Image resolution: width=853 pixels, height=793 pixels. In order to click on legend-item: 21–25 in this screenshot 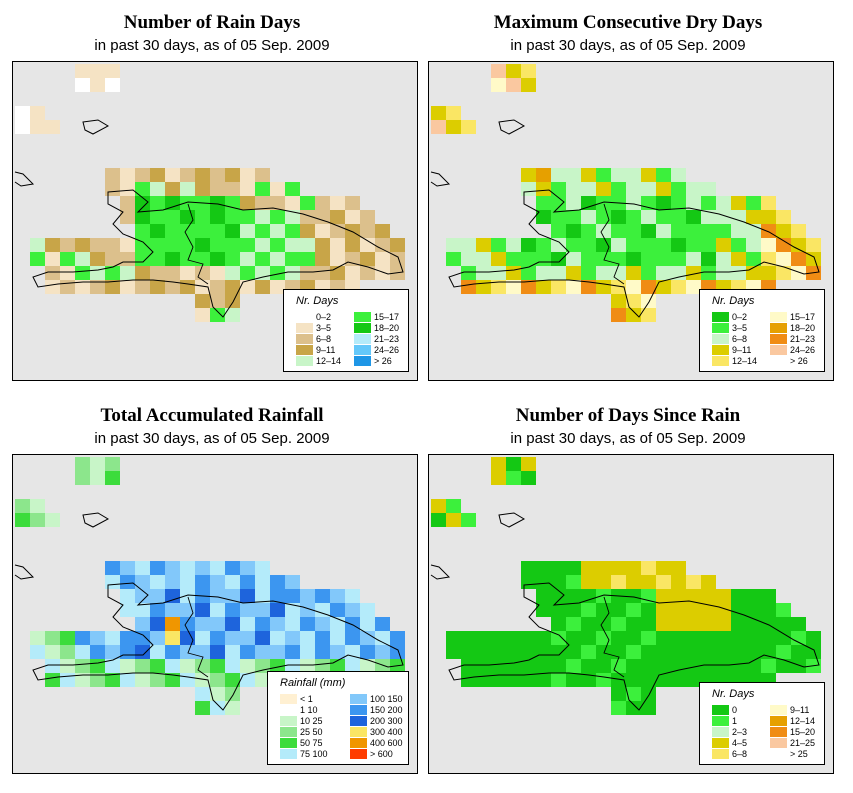, I will do `click(800, 743)`.